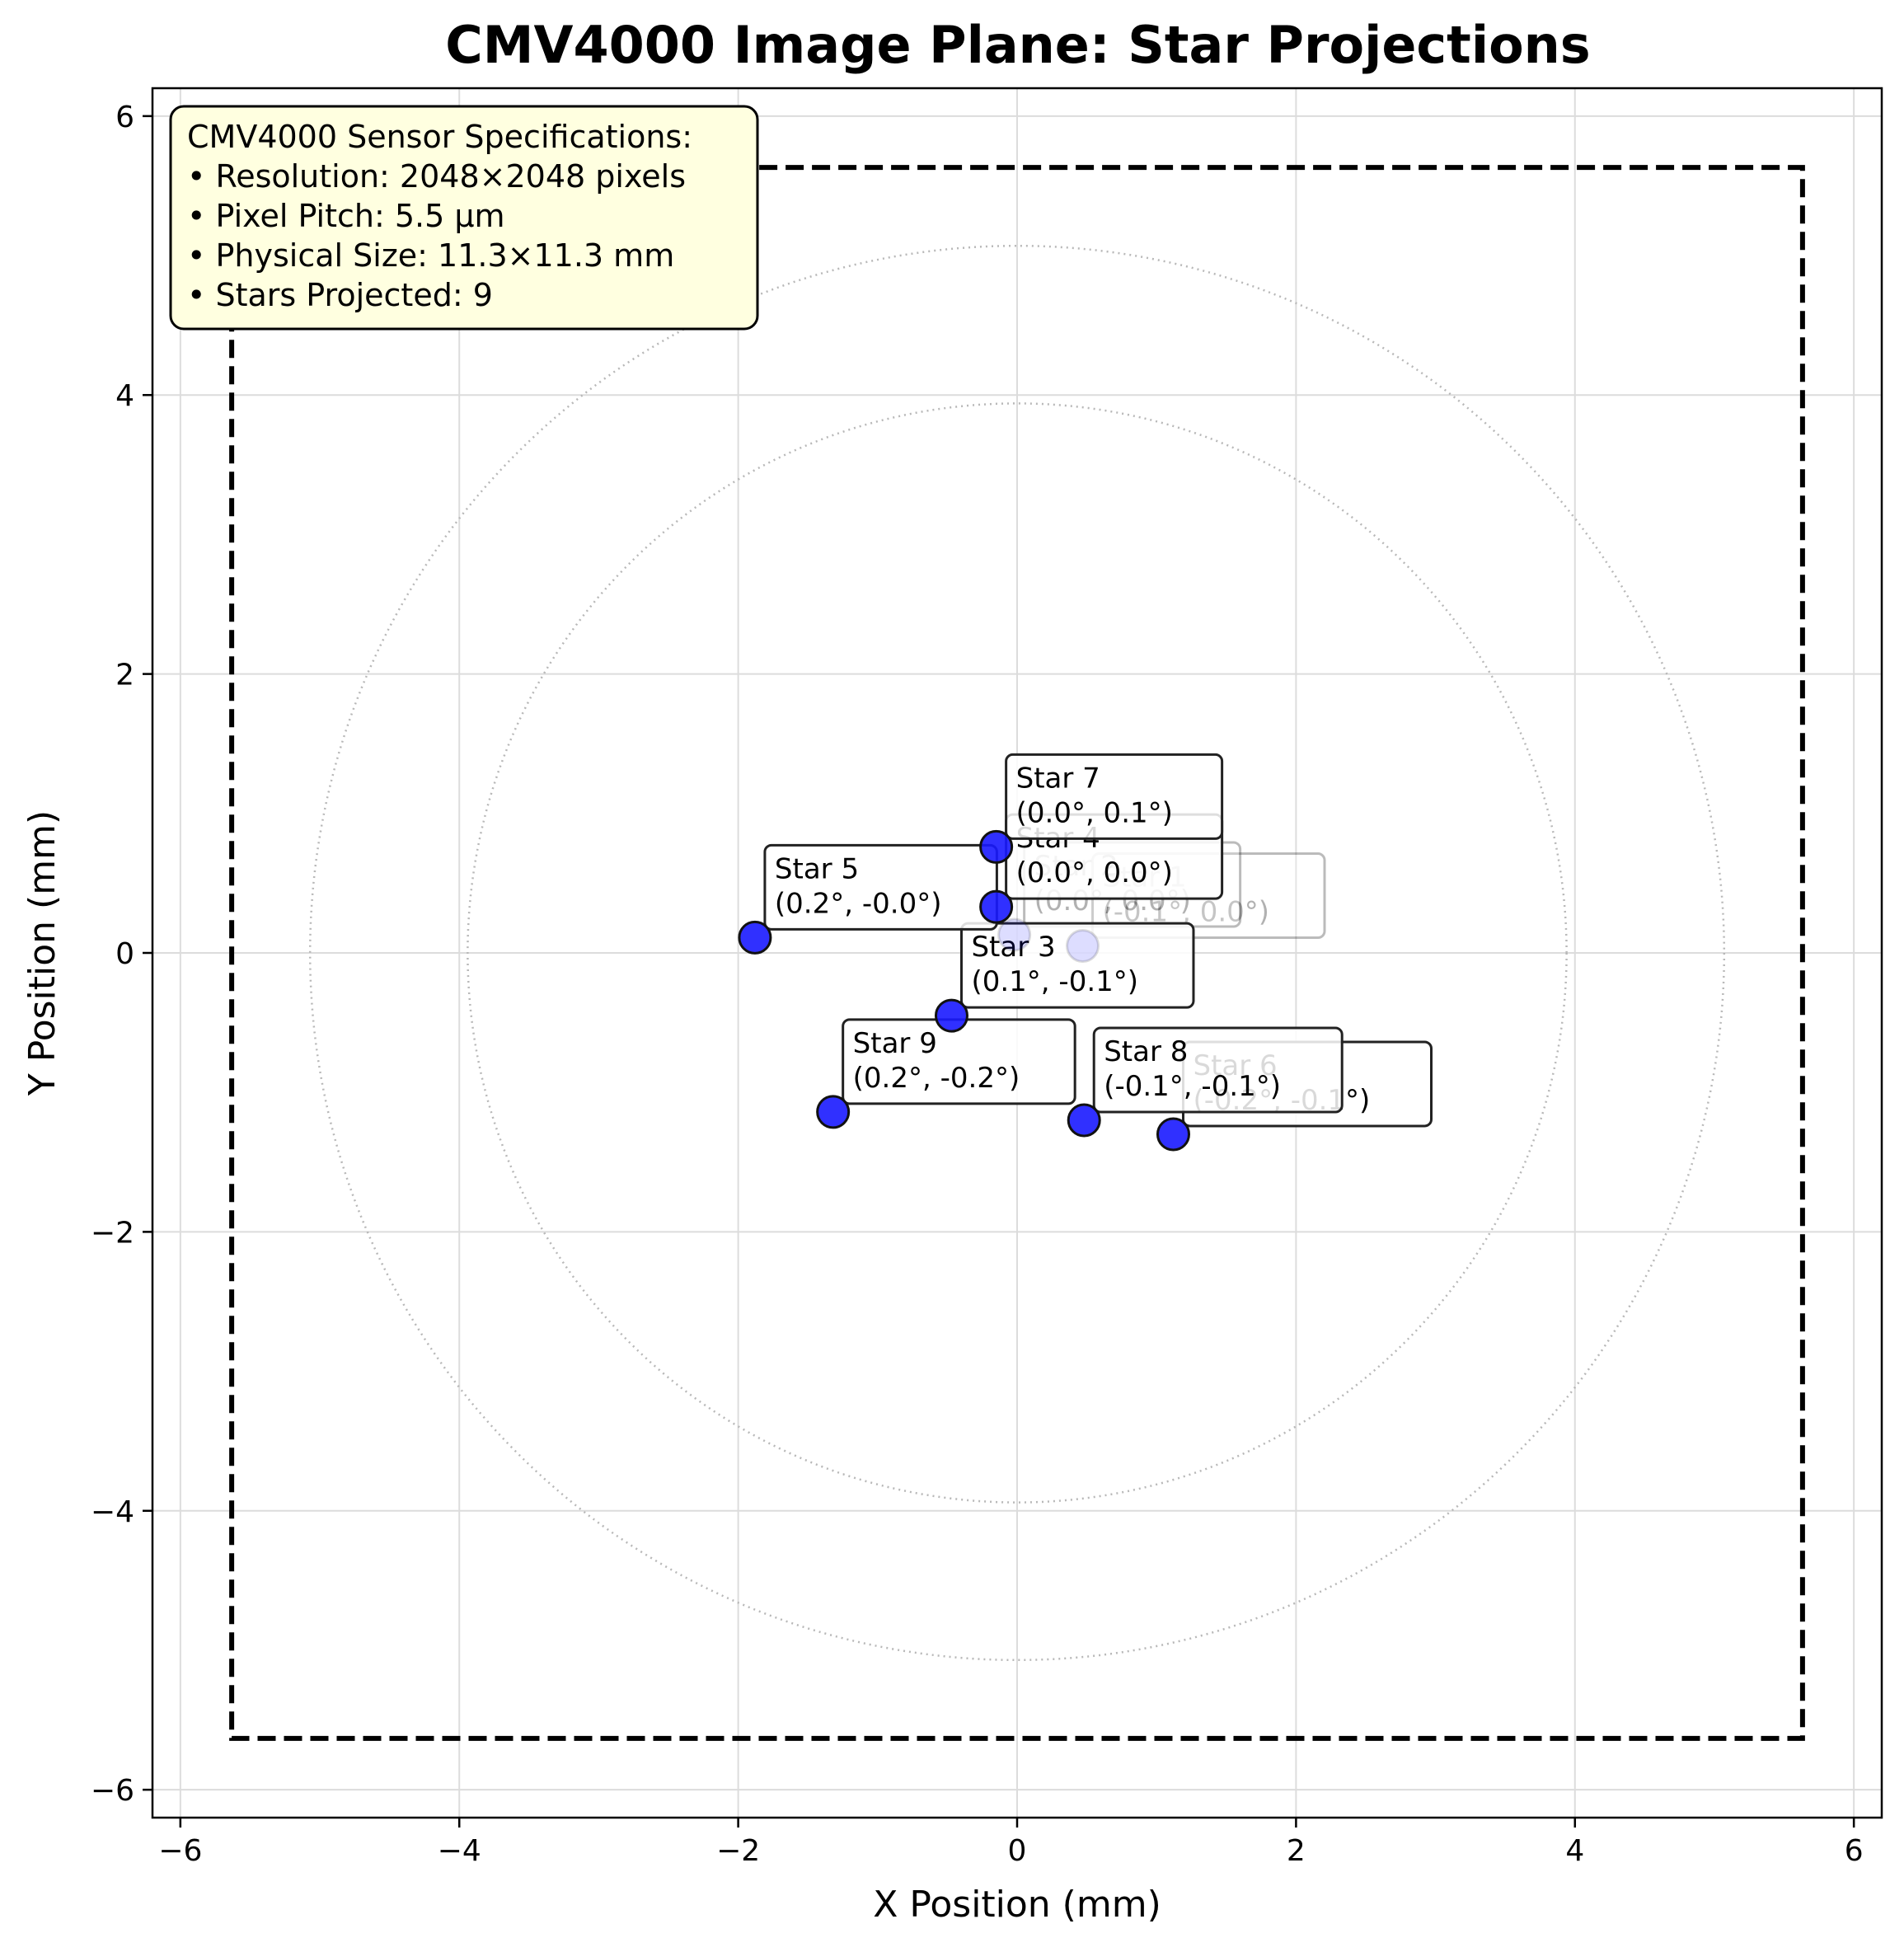 Image resolution: width=1904 pixels, height=1952 pixels. Describe the element at coordinates (112, 1512) in the screenshot. I see `y-tick-label: −4` at that location.